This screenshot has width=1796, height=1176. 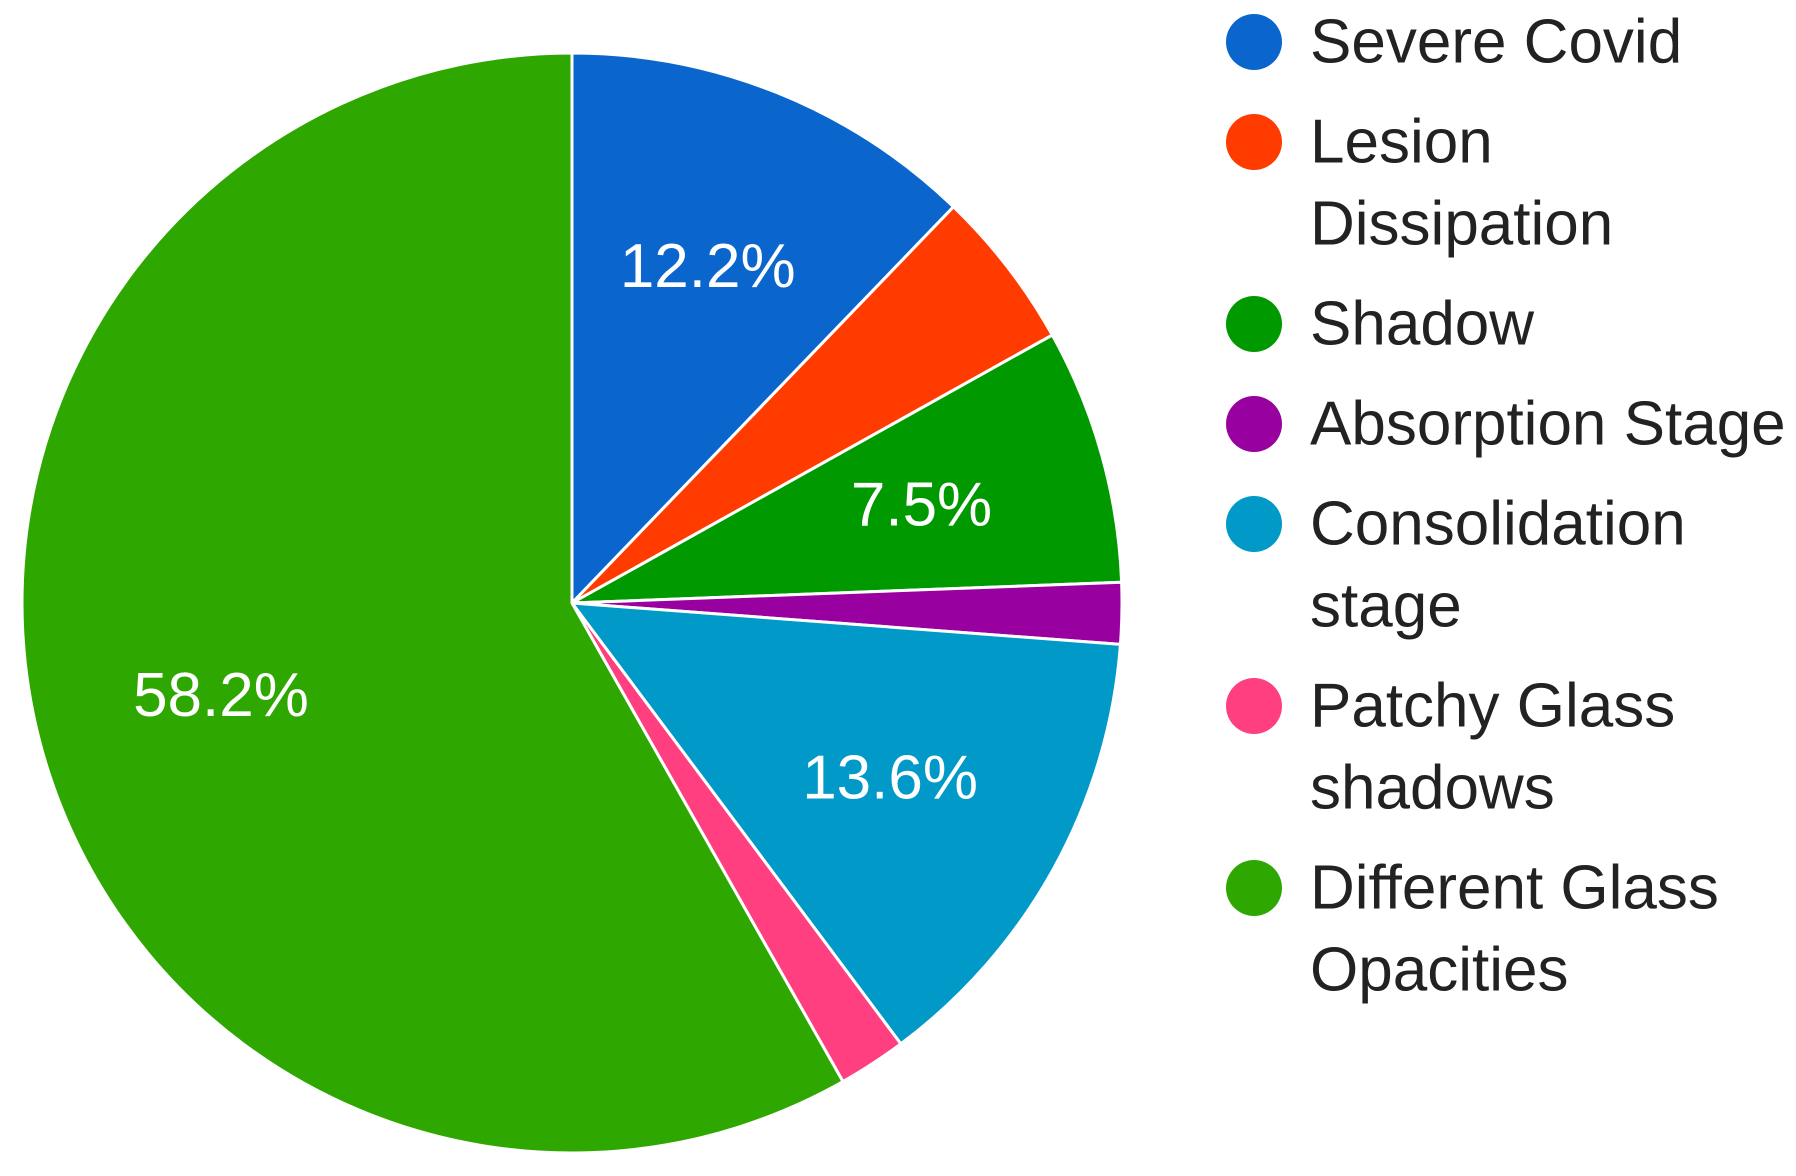 I want to click on legend-marker-absorption-stage, so click(x=1254, y=424).